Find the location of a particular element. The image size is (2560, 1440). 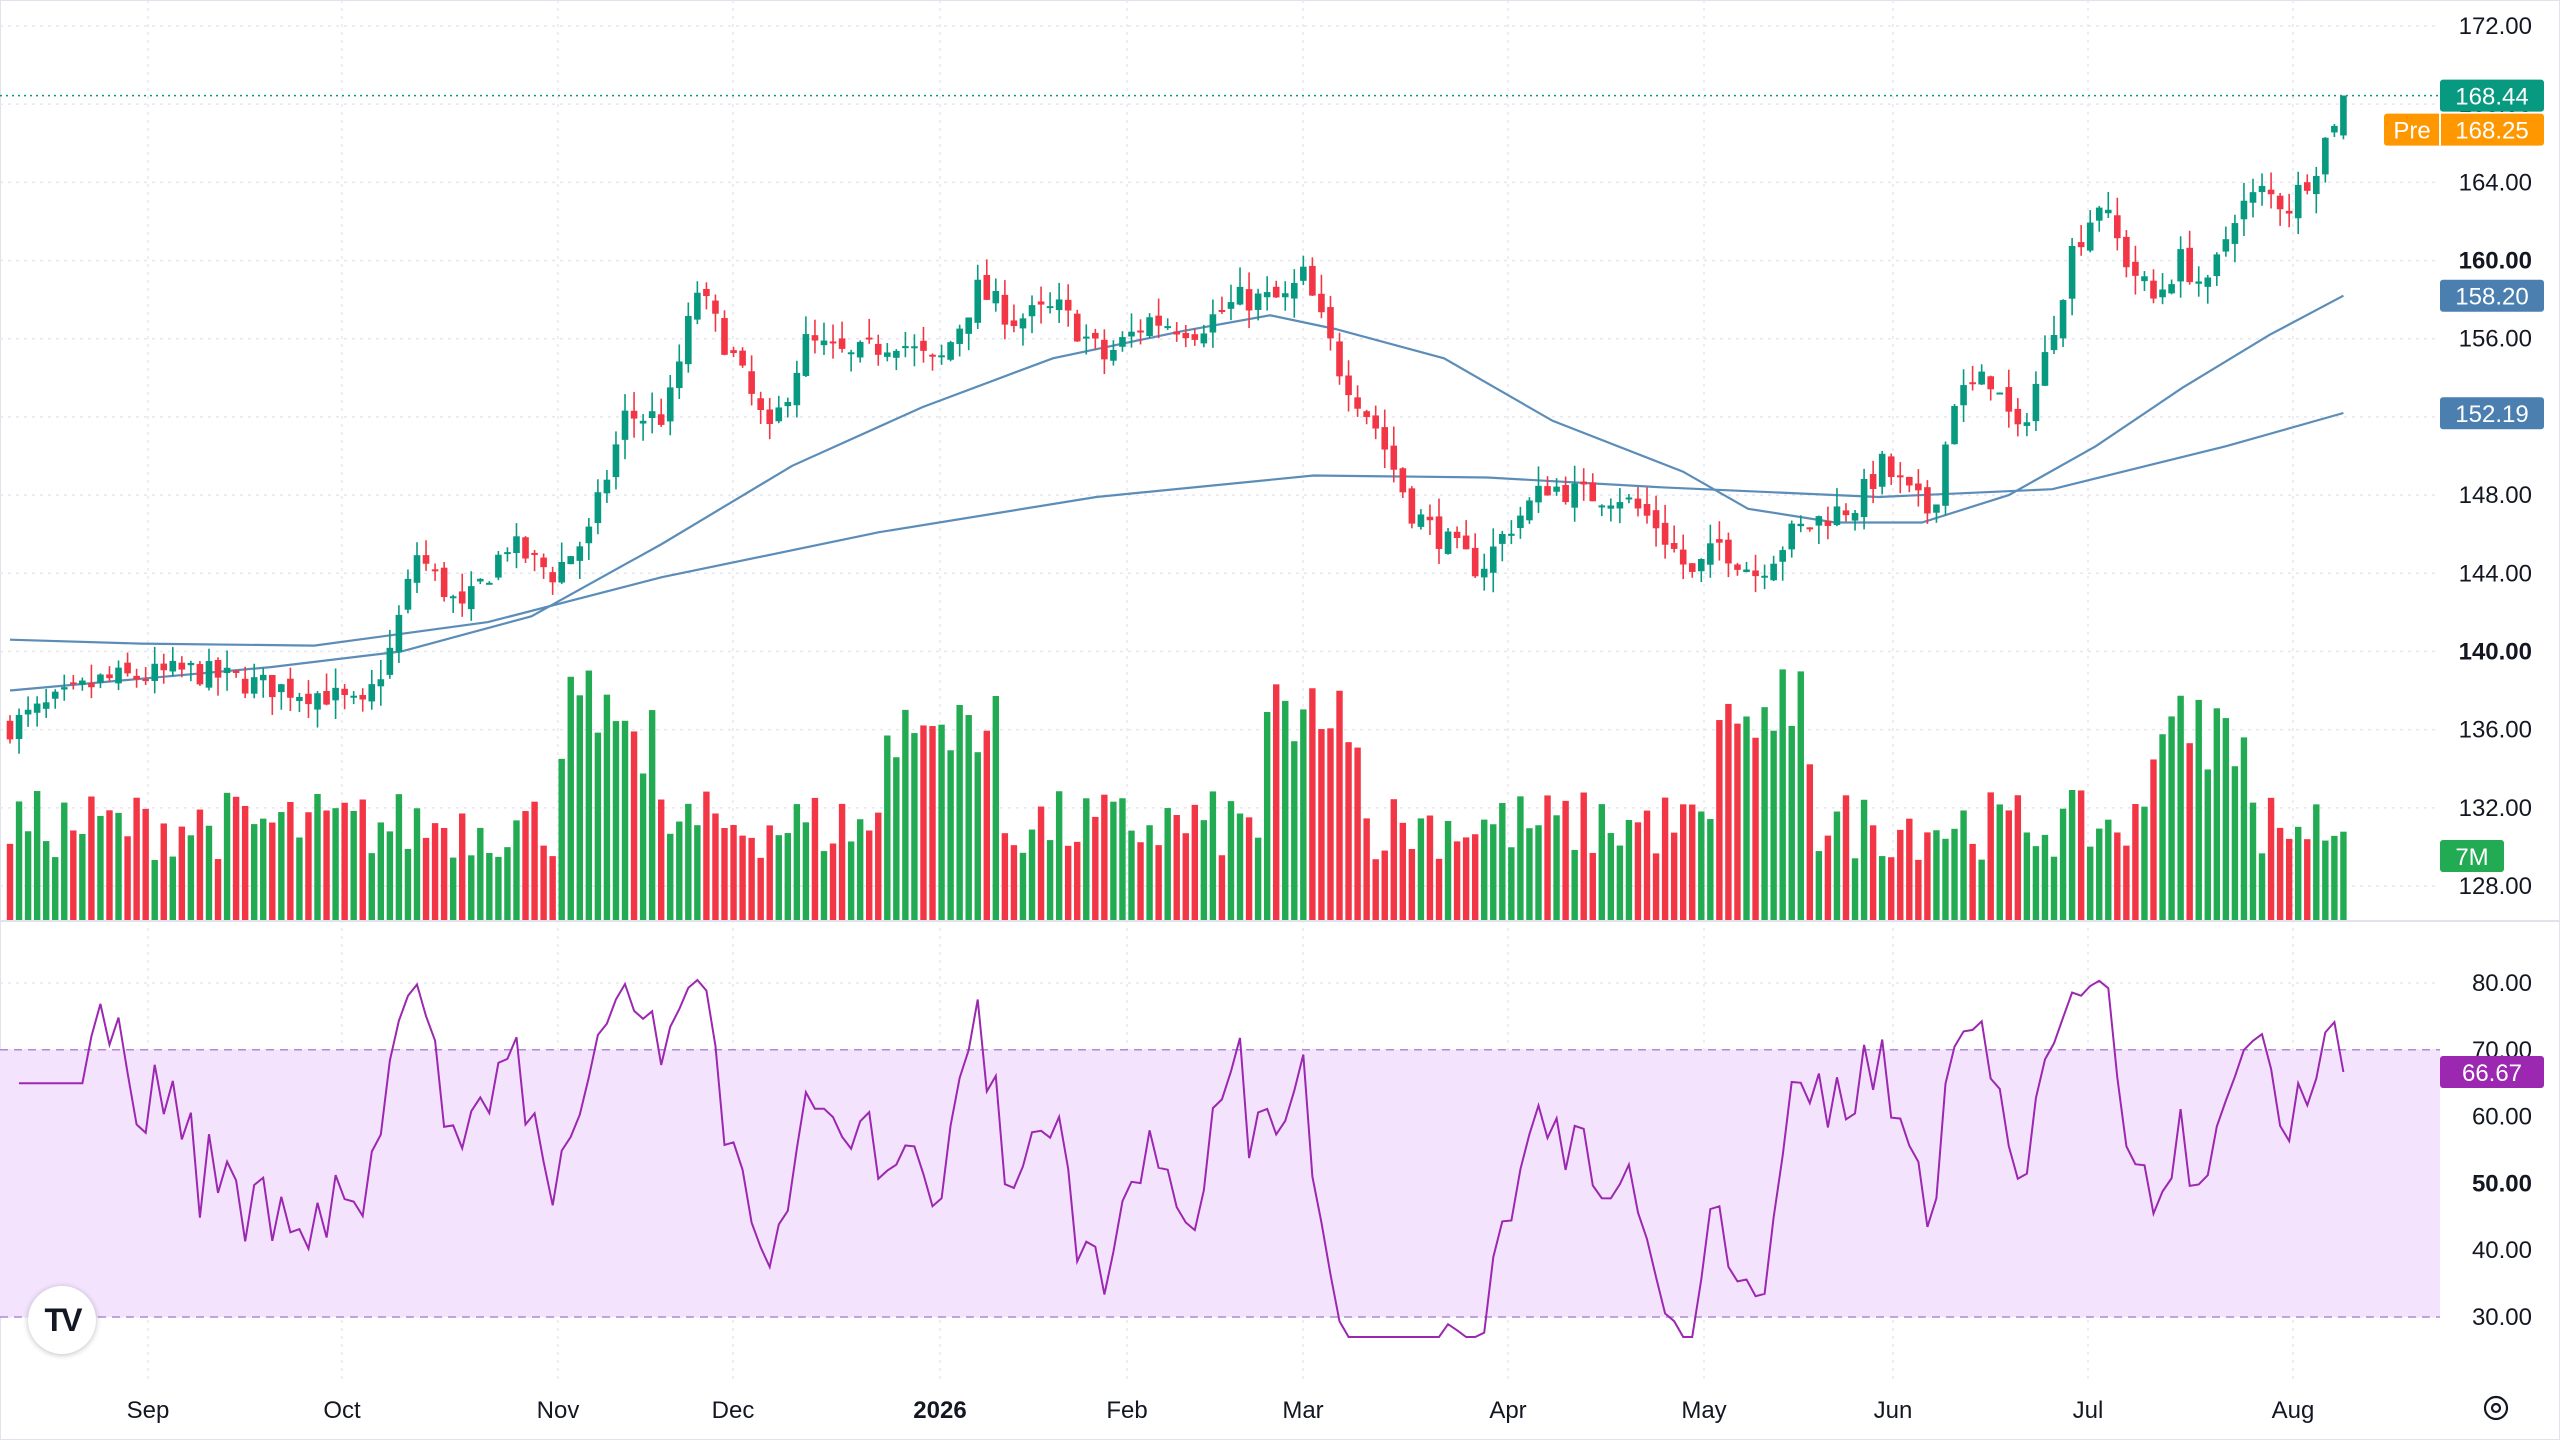

time-tick-label: Feb is located at coordinates (1126, 1410).